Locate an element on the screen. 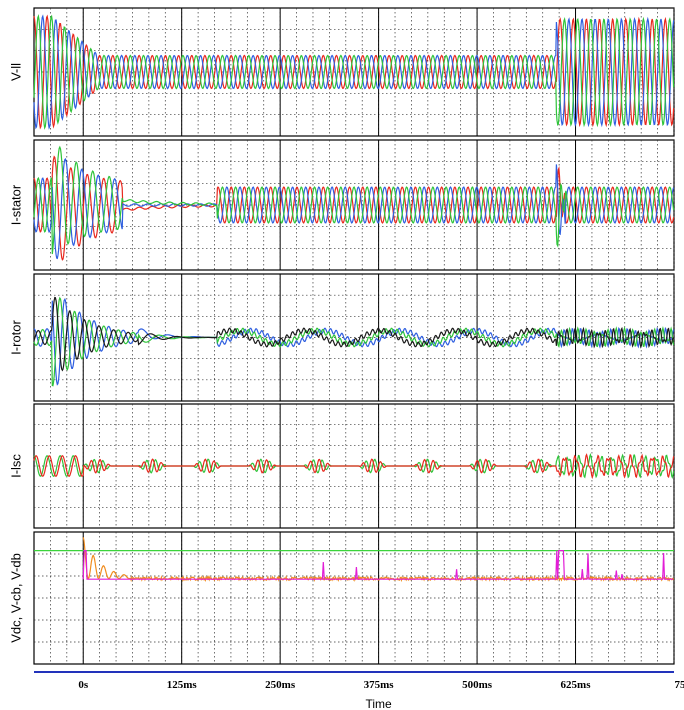 The width and height of the screenshot is (684, 710). x-tick-label: 0s is located at coordinates (83, 685).